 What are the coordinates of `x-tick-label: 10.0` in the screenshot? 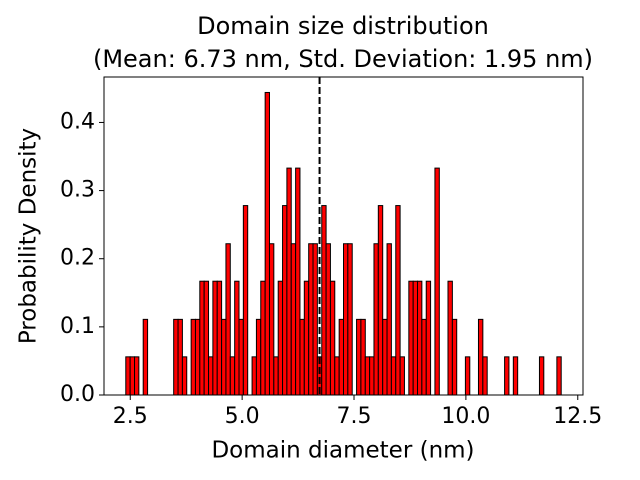 It's located at (465, 416).